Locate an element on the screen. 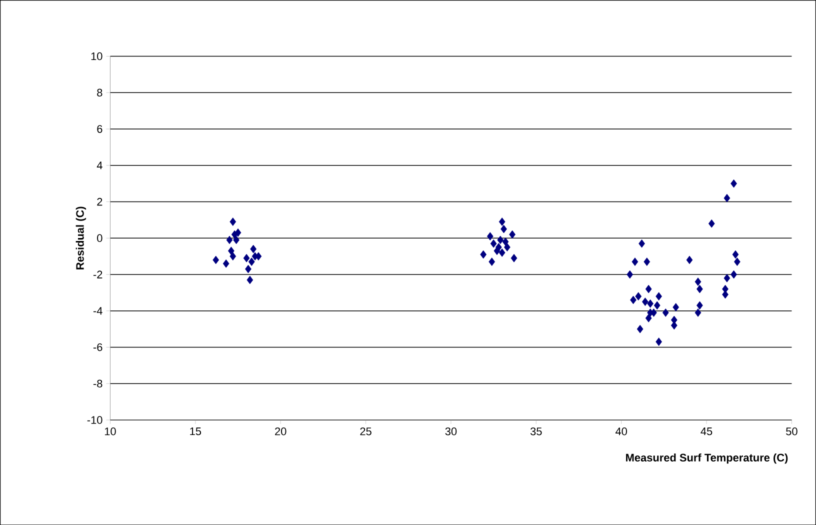 Image resolution: width=816 pixels, height=525 pixels. x-tick-label: 35 is located at coordinates (536, 431).